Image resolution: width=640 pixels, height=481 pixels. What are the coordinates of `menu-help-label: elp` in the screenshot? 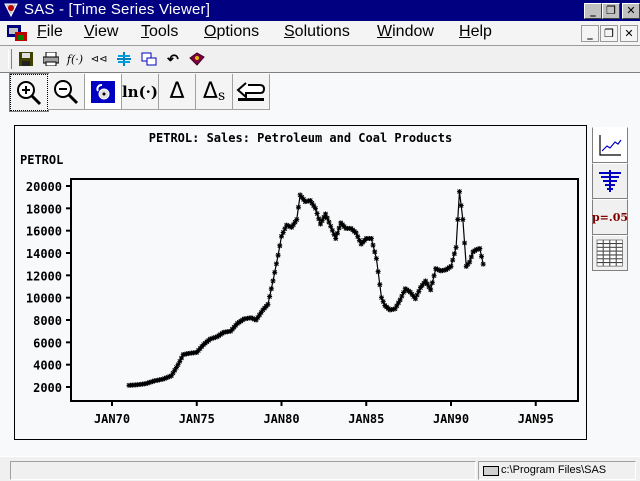 It's located at (481, 31).